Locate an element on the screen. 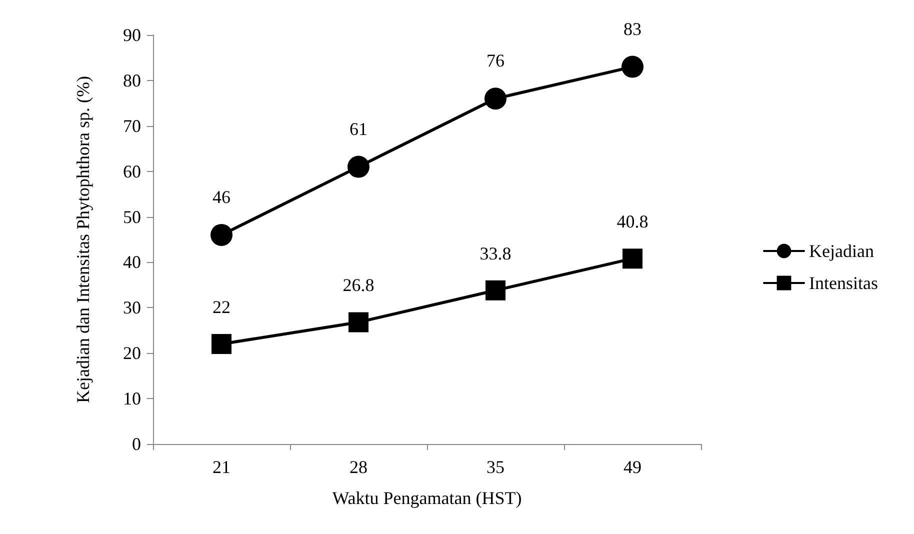 The width and height of the screenshot is (914, 534). y-tick-label: 50 is located at coordinates (132, 216).